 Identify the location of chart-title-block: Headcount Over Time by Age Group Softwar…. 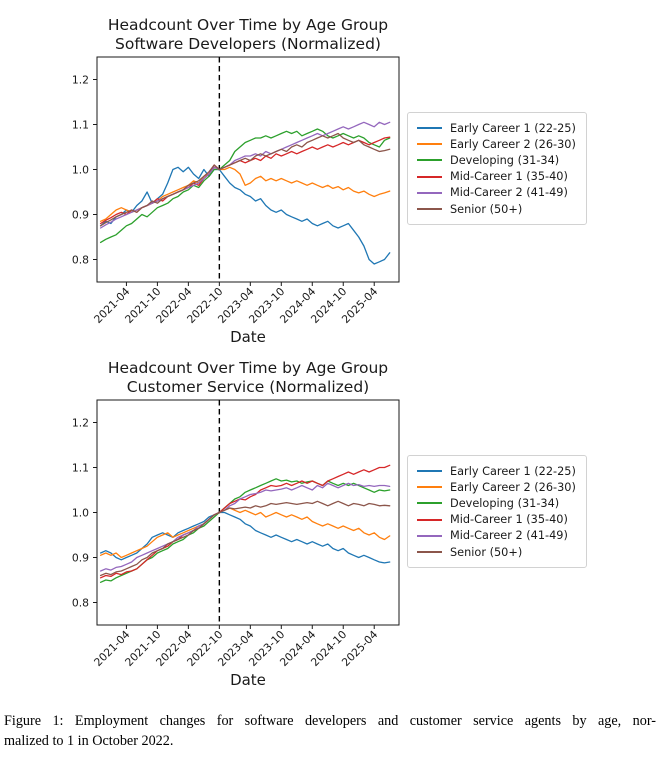
(248, 35).